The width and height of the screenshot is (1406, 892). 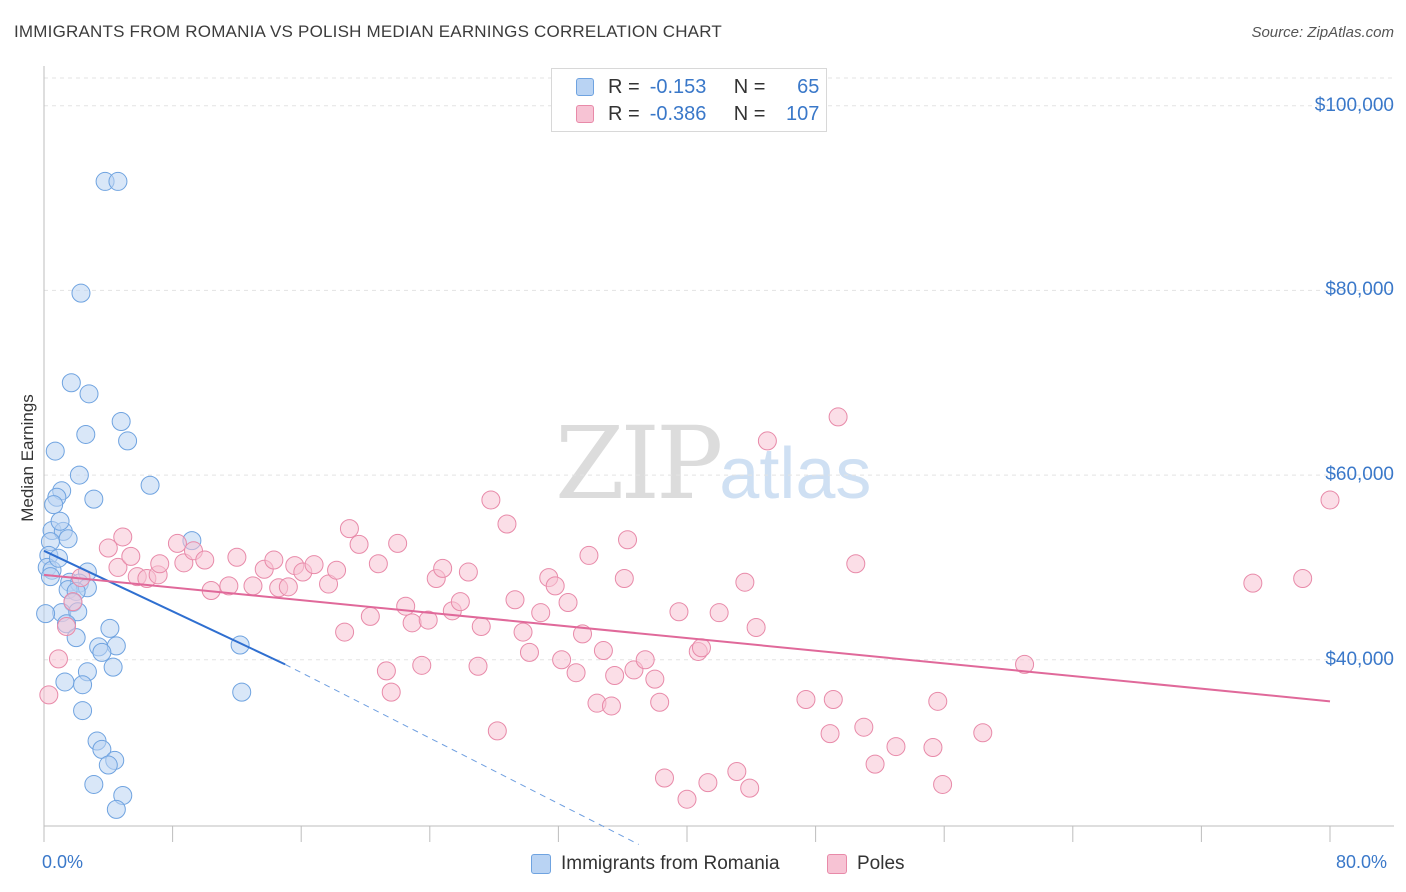 I want to click on x-tick-label-max: 80.0%, so click(x=1362, y=862).